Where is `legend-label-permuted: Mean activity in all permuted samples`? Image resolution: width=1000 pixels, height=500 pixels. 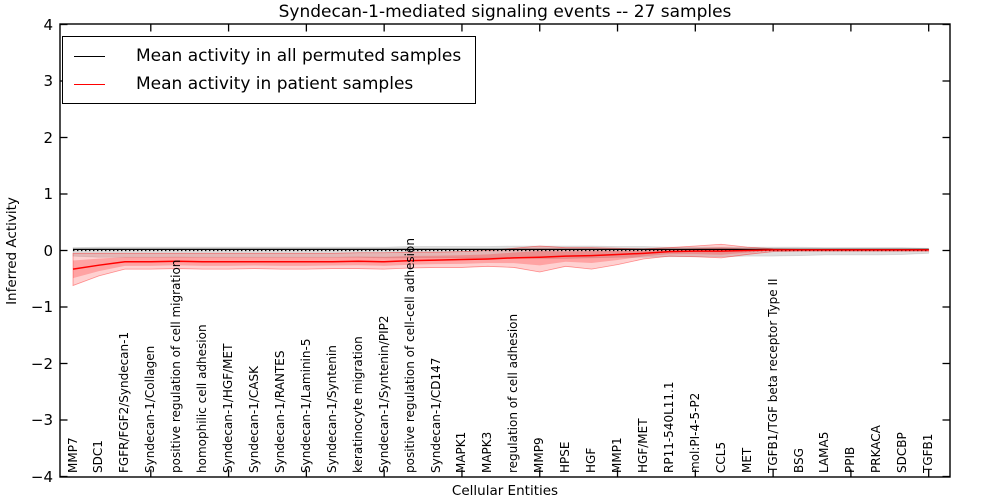
legend-label-permuted: Mean activity in all permuted samples is located at coordinates (299, 56).